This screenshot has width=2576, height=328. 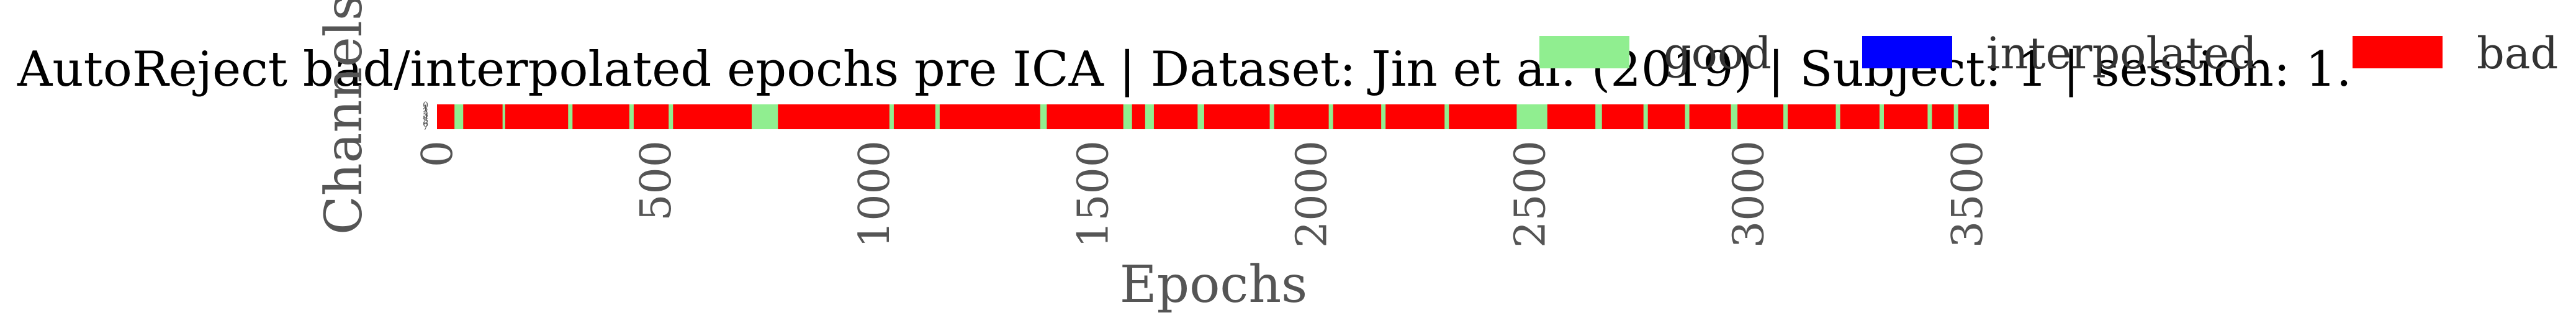 I want to click on y-axis-label: Channels, so click(x=344, y=117).